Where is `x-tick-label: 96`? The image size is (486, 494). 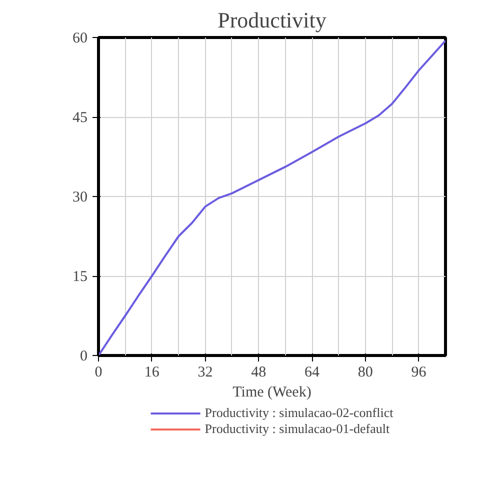 x-tick-label: 96 is located at coordinates (419, 372).